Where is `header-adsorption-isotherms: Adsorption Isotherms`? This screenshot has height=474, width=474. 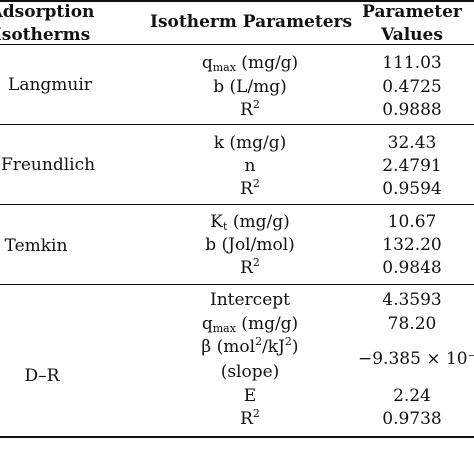
header-adsorption-isotherms: Adsorption Isotherms is located at coordinates (49, 24).